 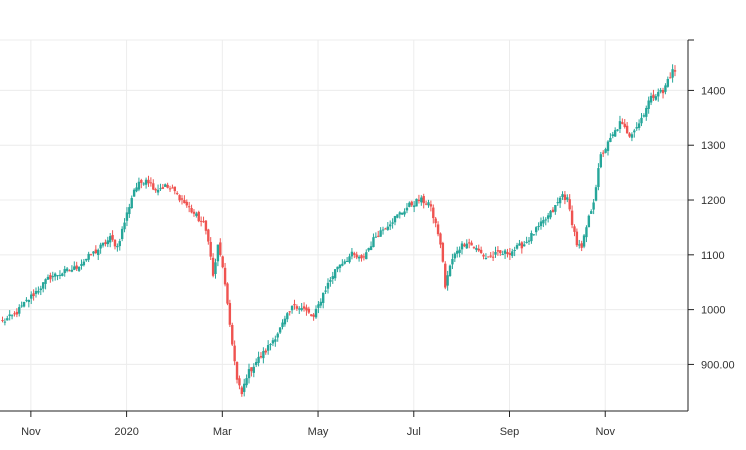 I want to click on y-tick-label: 1000, so click(x=713, y=311).